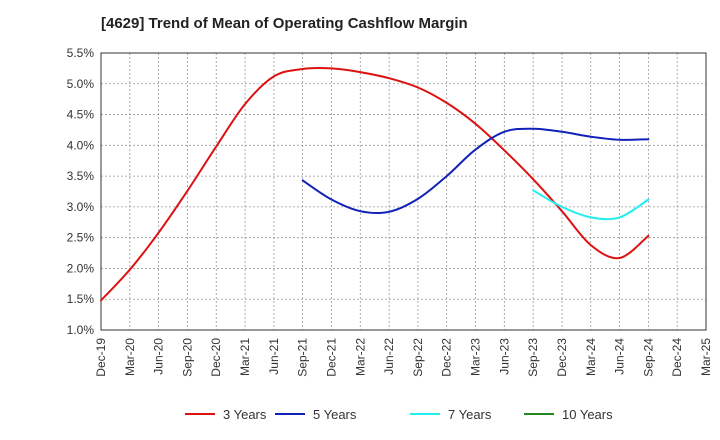  What do you see at coordinates (274, 356) in the screenshot?
I see `x-tick-label: Jun-21` at bounding box center [274, 356].